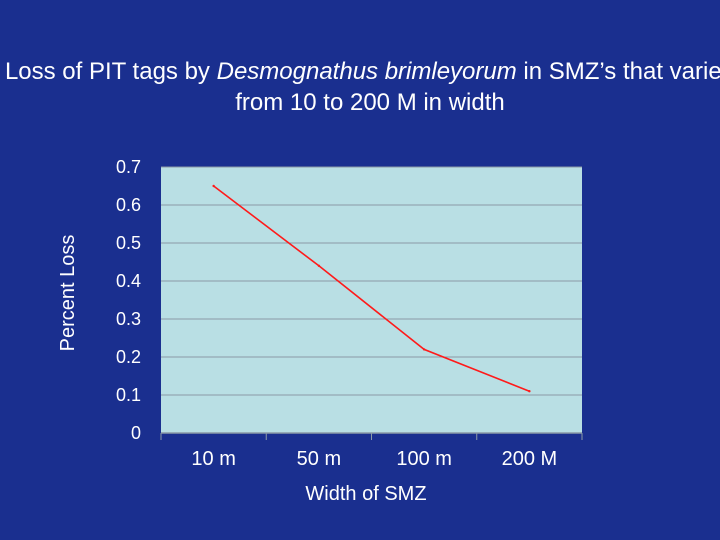 The height and width of the screenshot is (540, 720). What do you see at coordinates (128, 319) in the screenshot?
I see `y-tick-label: 0.3` at bounding box center [128, 319].